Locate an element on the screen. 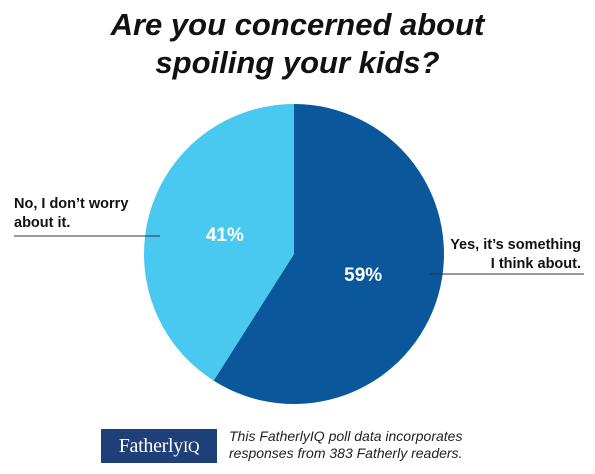  chart-title-line: Are you concerned about is located at coordinates (297, 24).